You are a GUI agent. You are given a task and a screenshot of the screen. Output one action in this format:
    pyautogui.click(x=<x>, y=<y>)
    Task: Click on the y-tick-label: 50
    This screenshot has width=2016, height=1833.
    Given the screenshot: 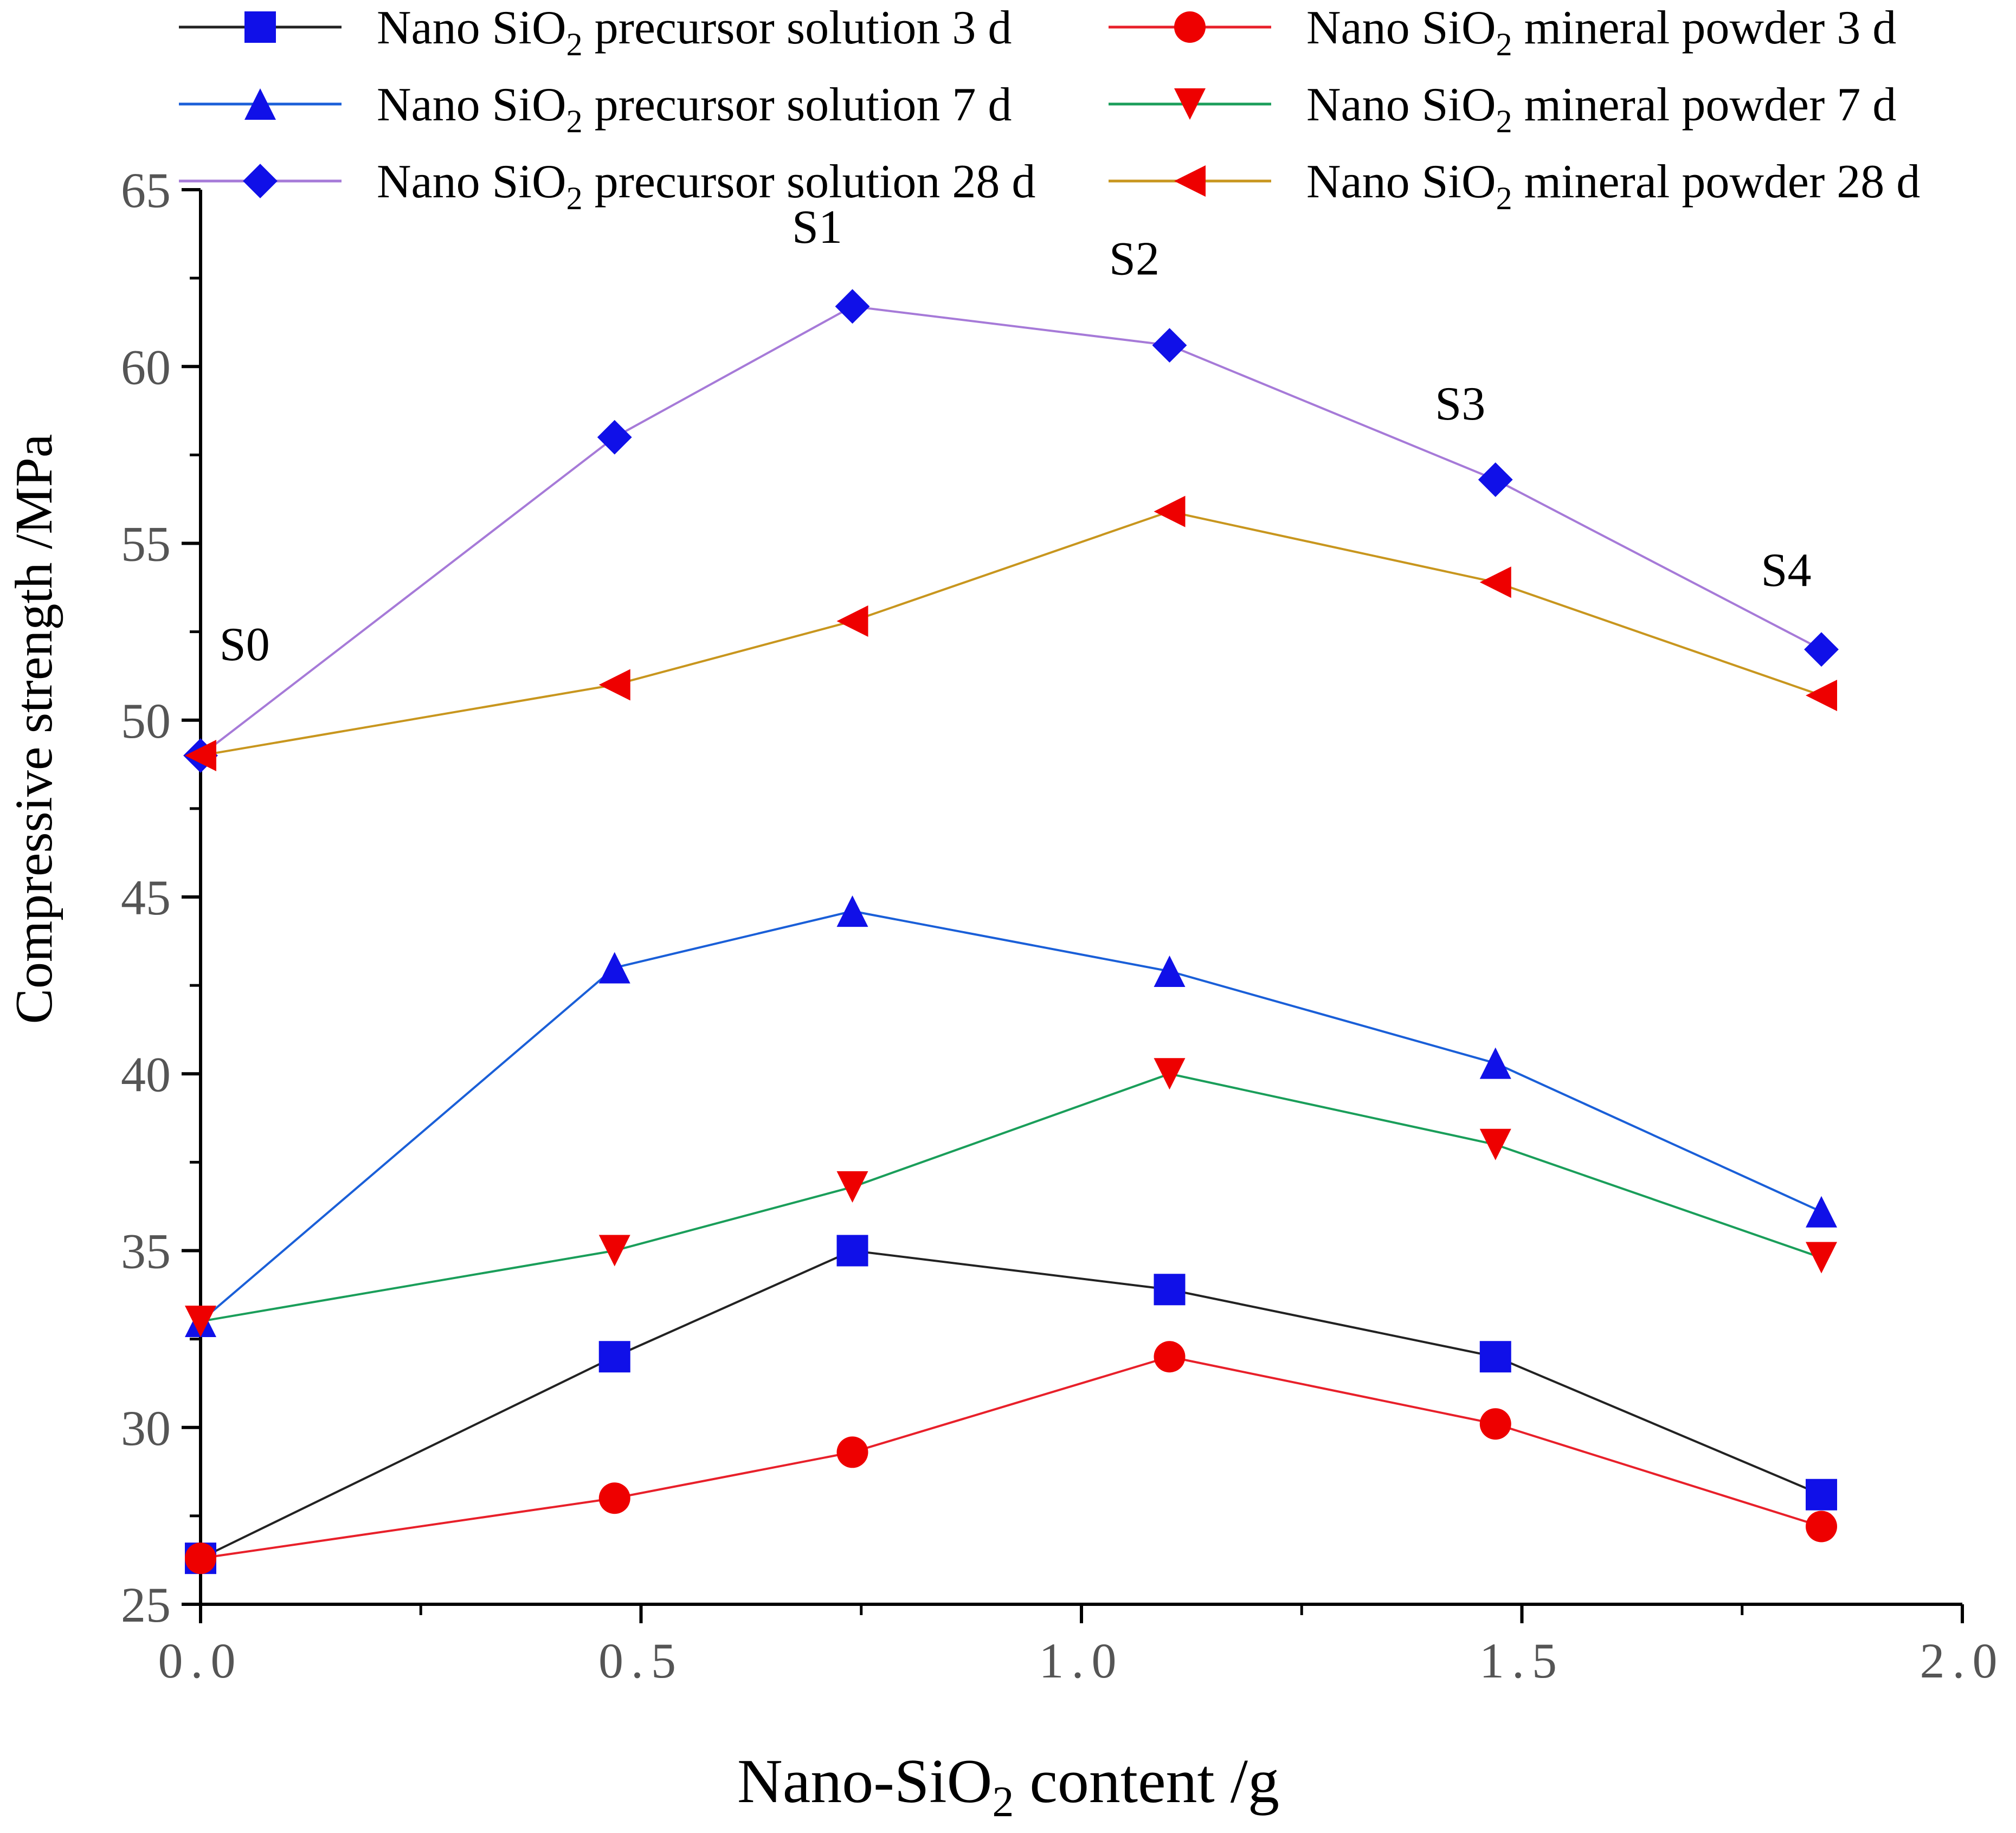 What is the action you would take?
    pyautogui.click(x=146, y=720)
    